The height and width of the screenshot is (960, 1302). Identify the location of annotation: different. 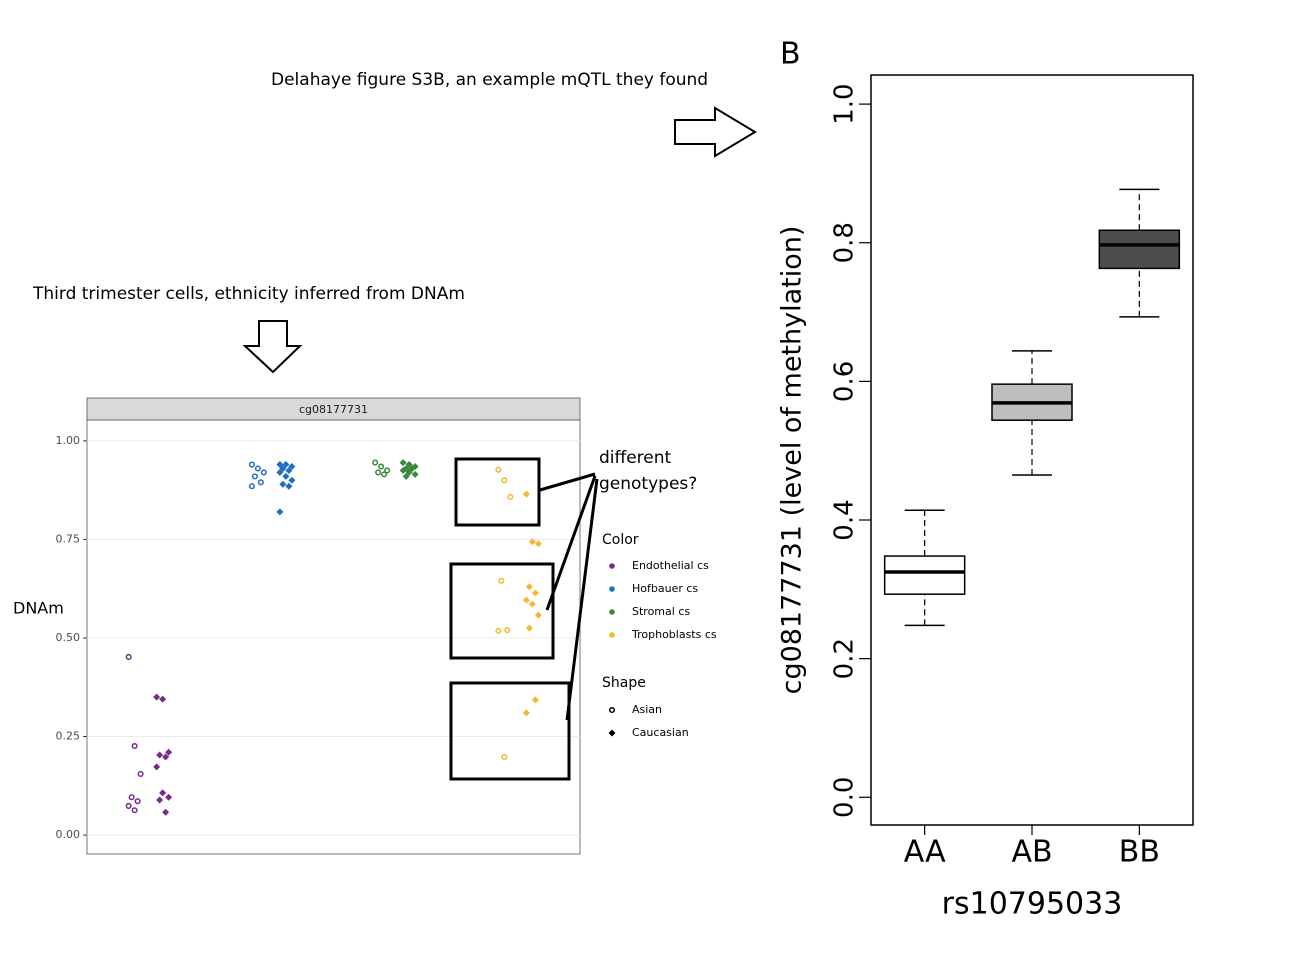
(635, 458).